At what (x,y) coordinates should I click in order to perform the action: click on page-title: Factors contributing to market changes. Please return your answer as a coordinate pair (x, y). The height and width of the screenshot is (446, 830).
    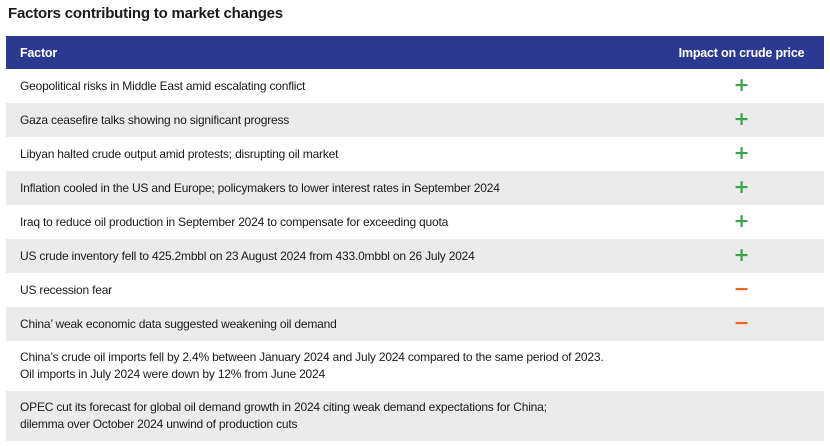
    Looking at the image, I should click on (145, 13).